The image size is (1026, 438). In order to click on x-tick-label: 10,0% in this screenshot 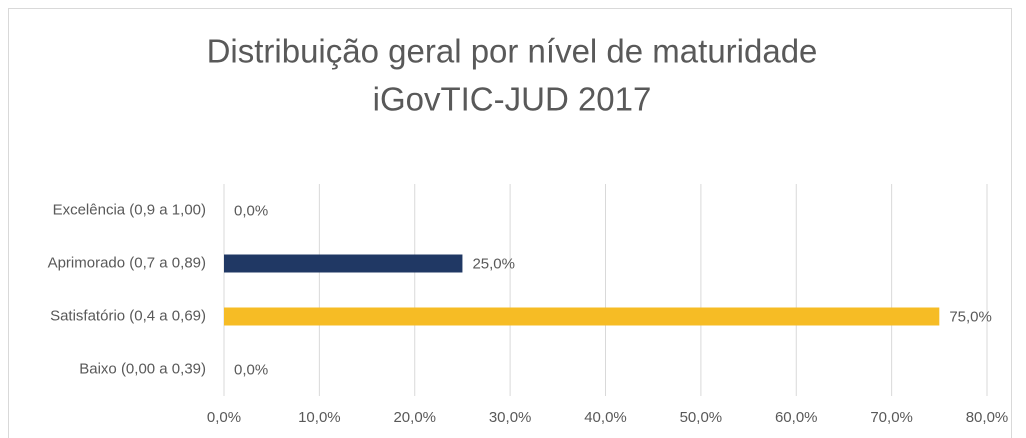, I will do `click(319, 417)`.